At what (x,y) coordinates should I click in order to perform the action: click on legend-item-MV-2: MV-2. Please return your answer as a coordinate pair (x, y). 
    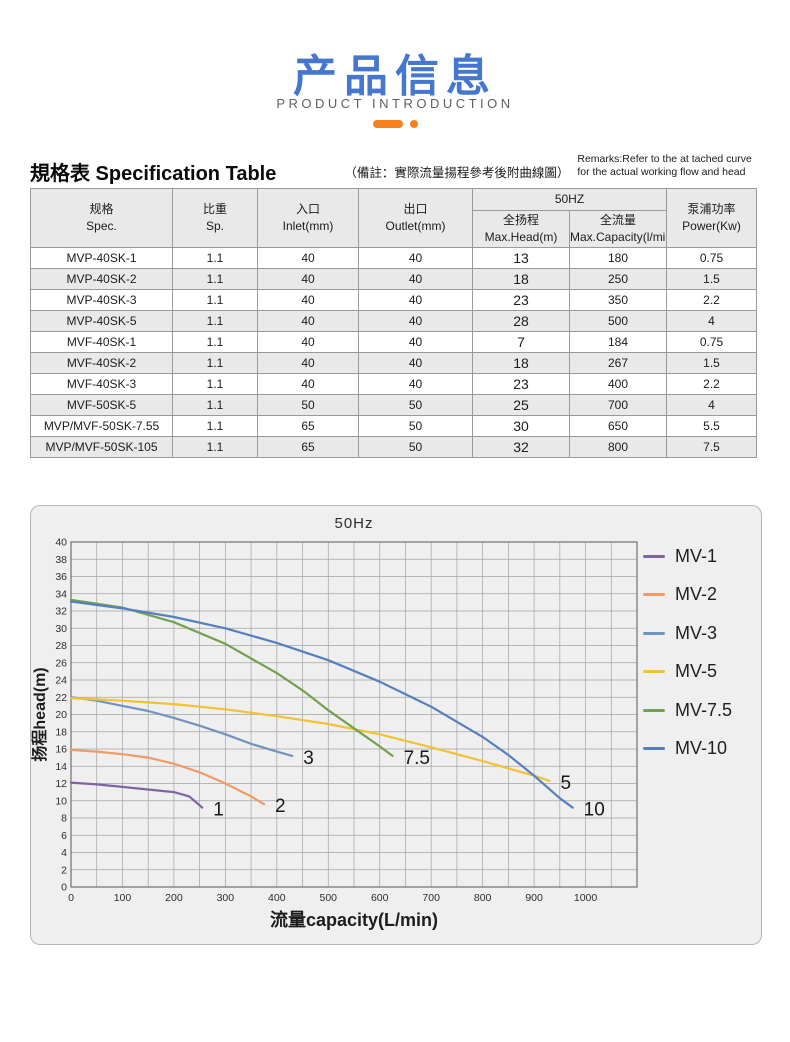
    Looking at the image, I should click on (701, 595).